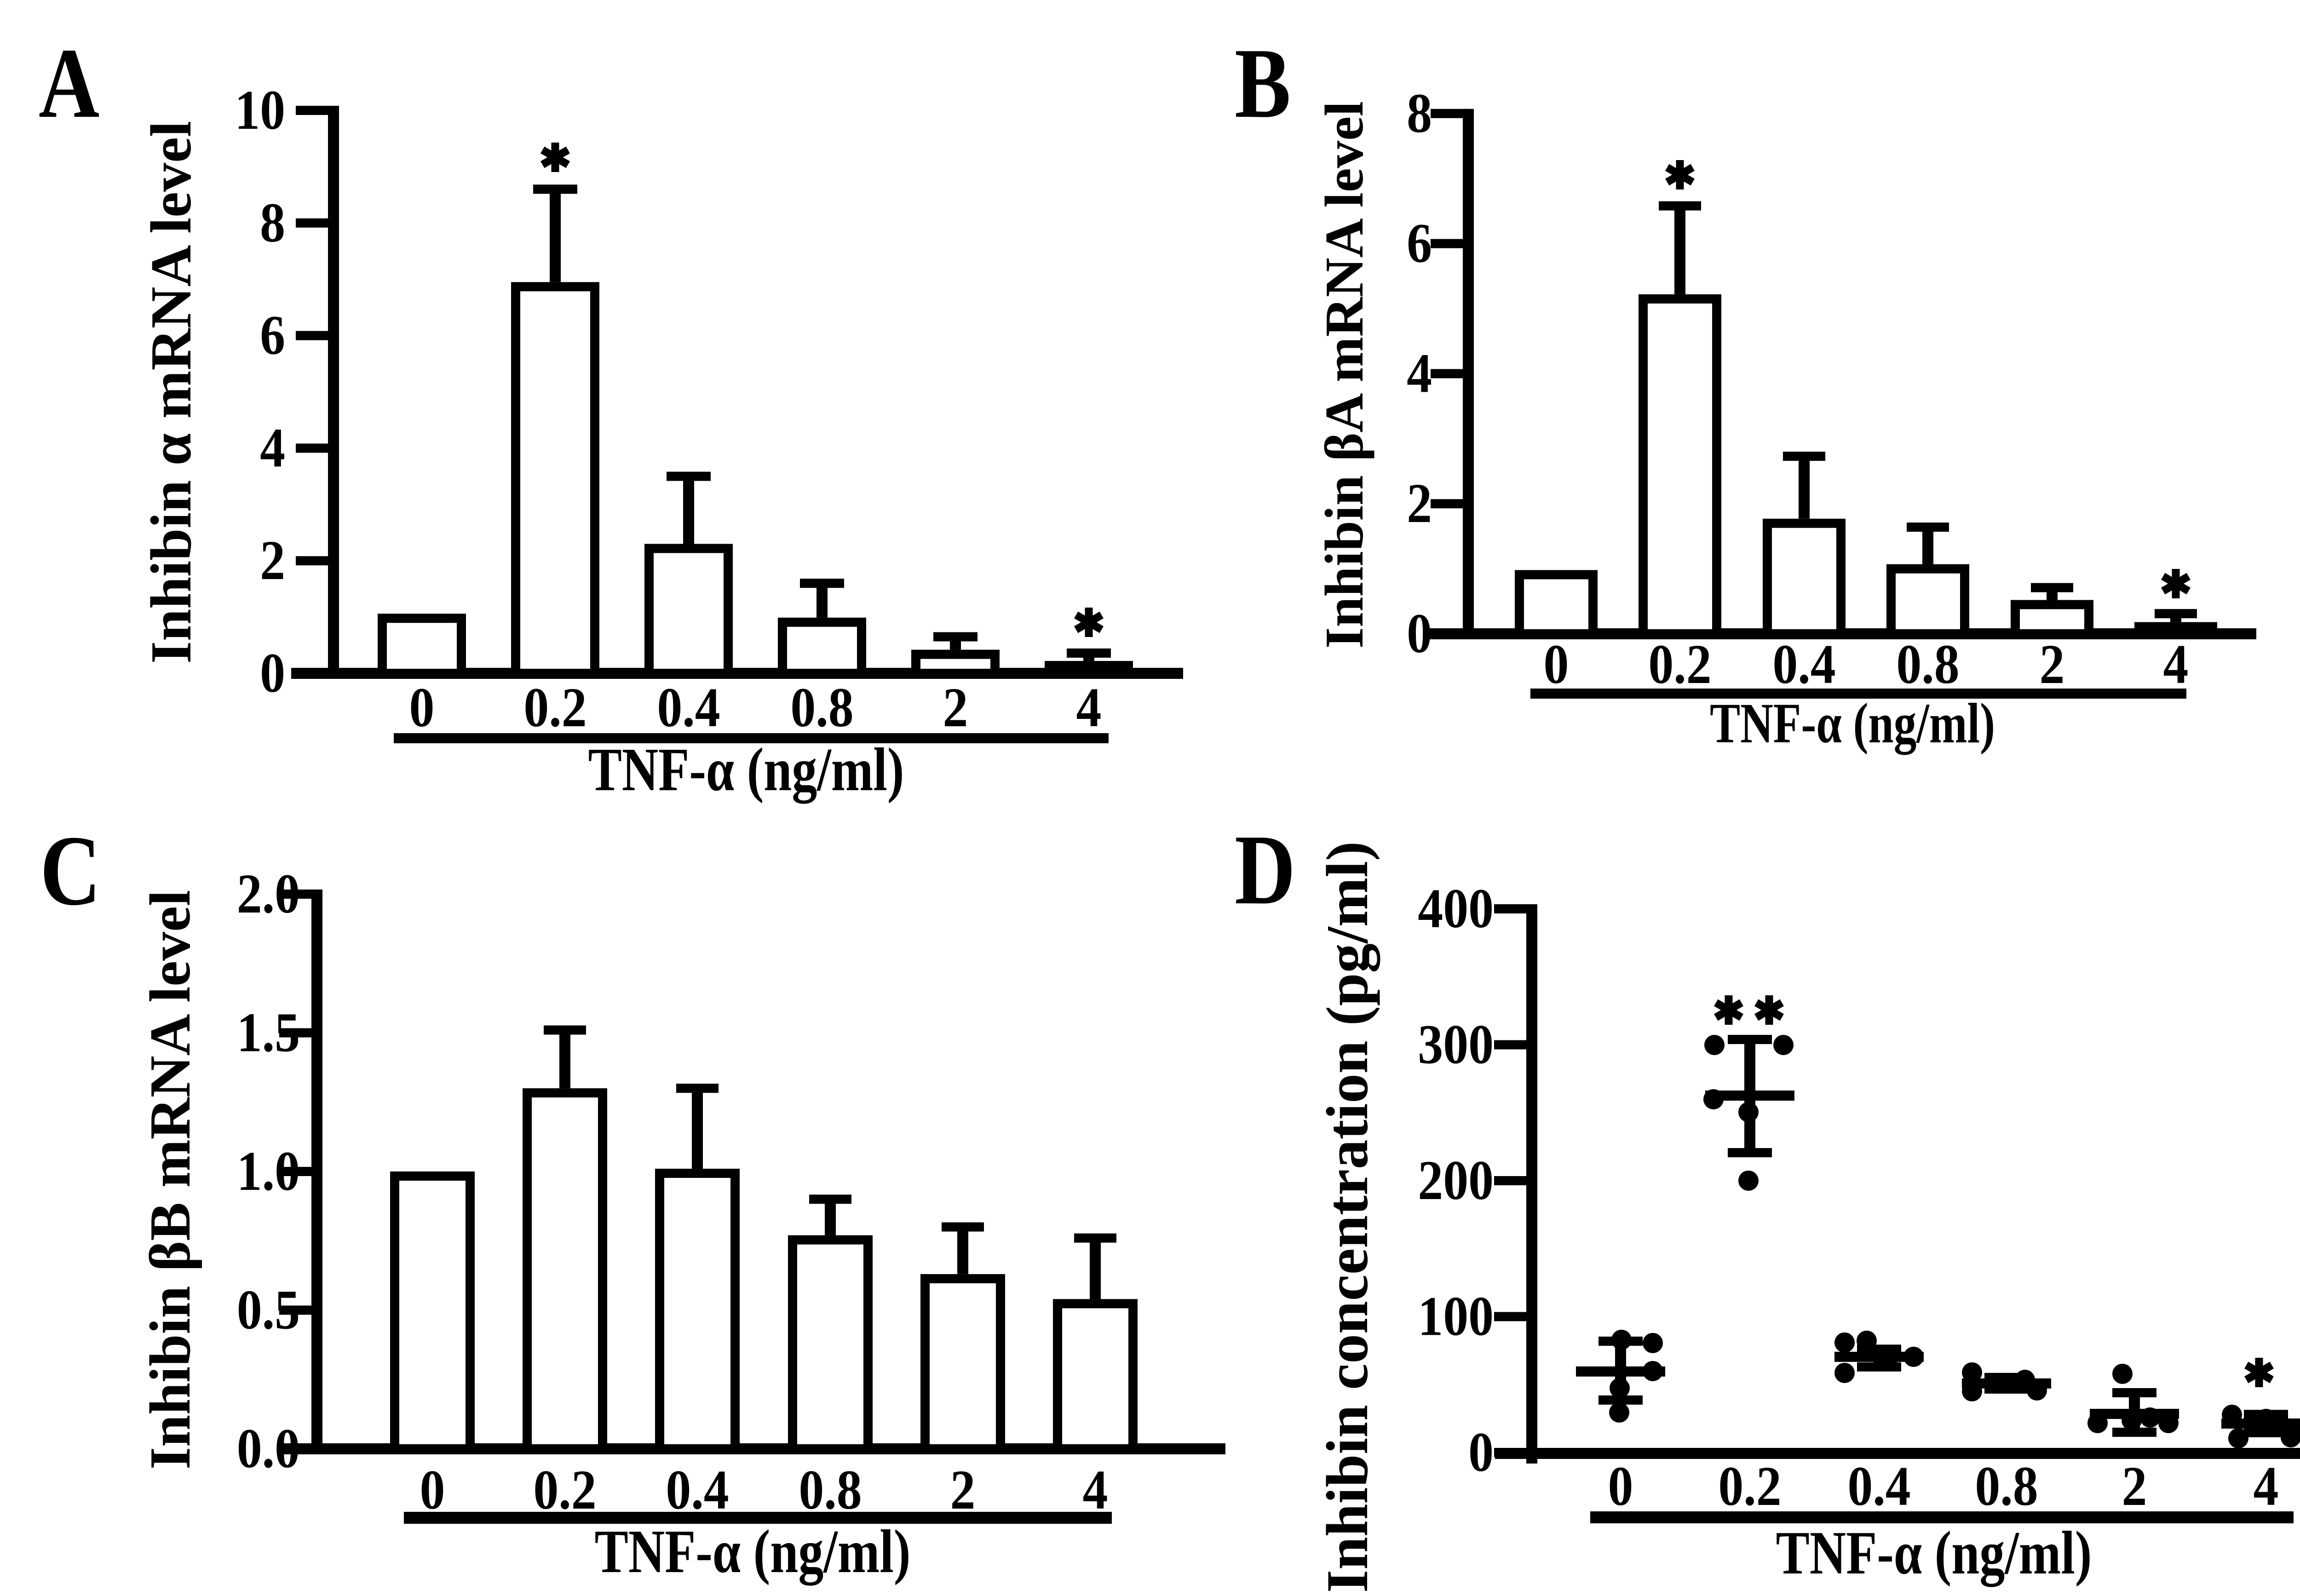 This screenshot has height=1596, width=2300. I want to click on svg-text: D, so click(1265, 870).